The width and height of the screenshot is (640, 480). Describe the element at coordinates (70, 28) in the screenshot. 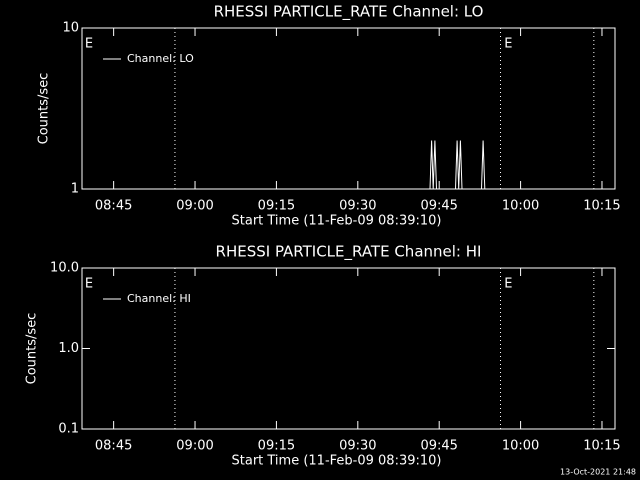

I see `y-tick-label: 10` at that location.